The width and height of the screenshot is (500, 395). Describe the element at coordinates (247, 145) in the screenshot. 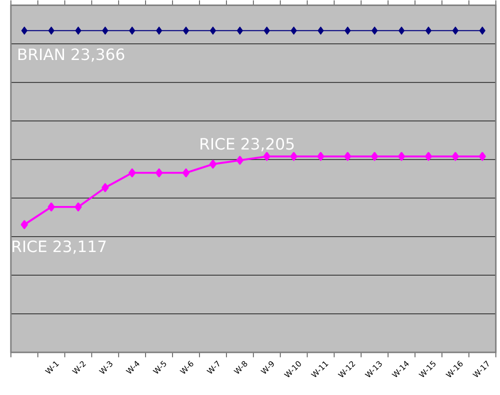

I see `annotation: RICE 23,205` at that location.